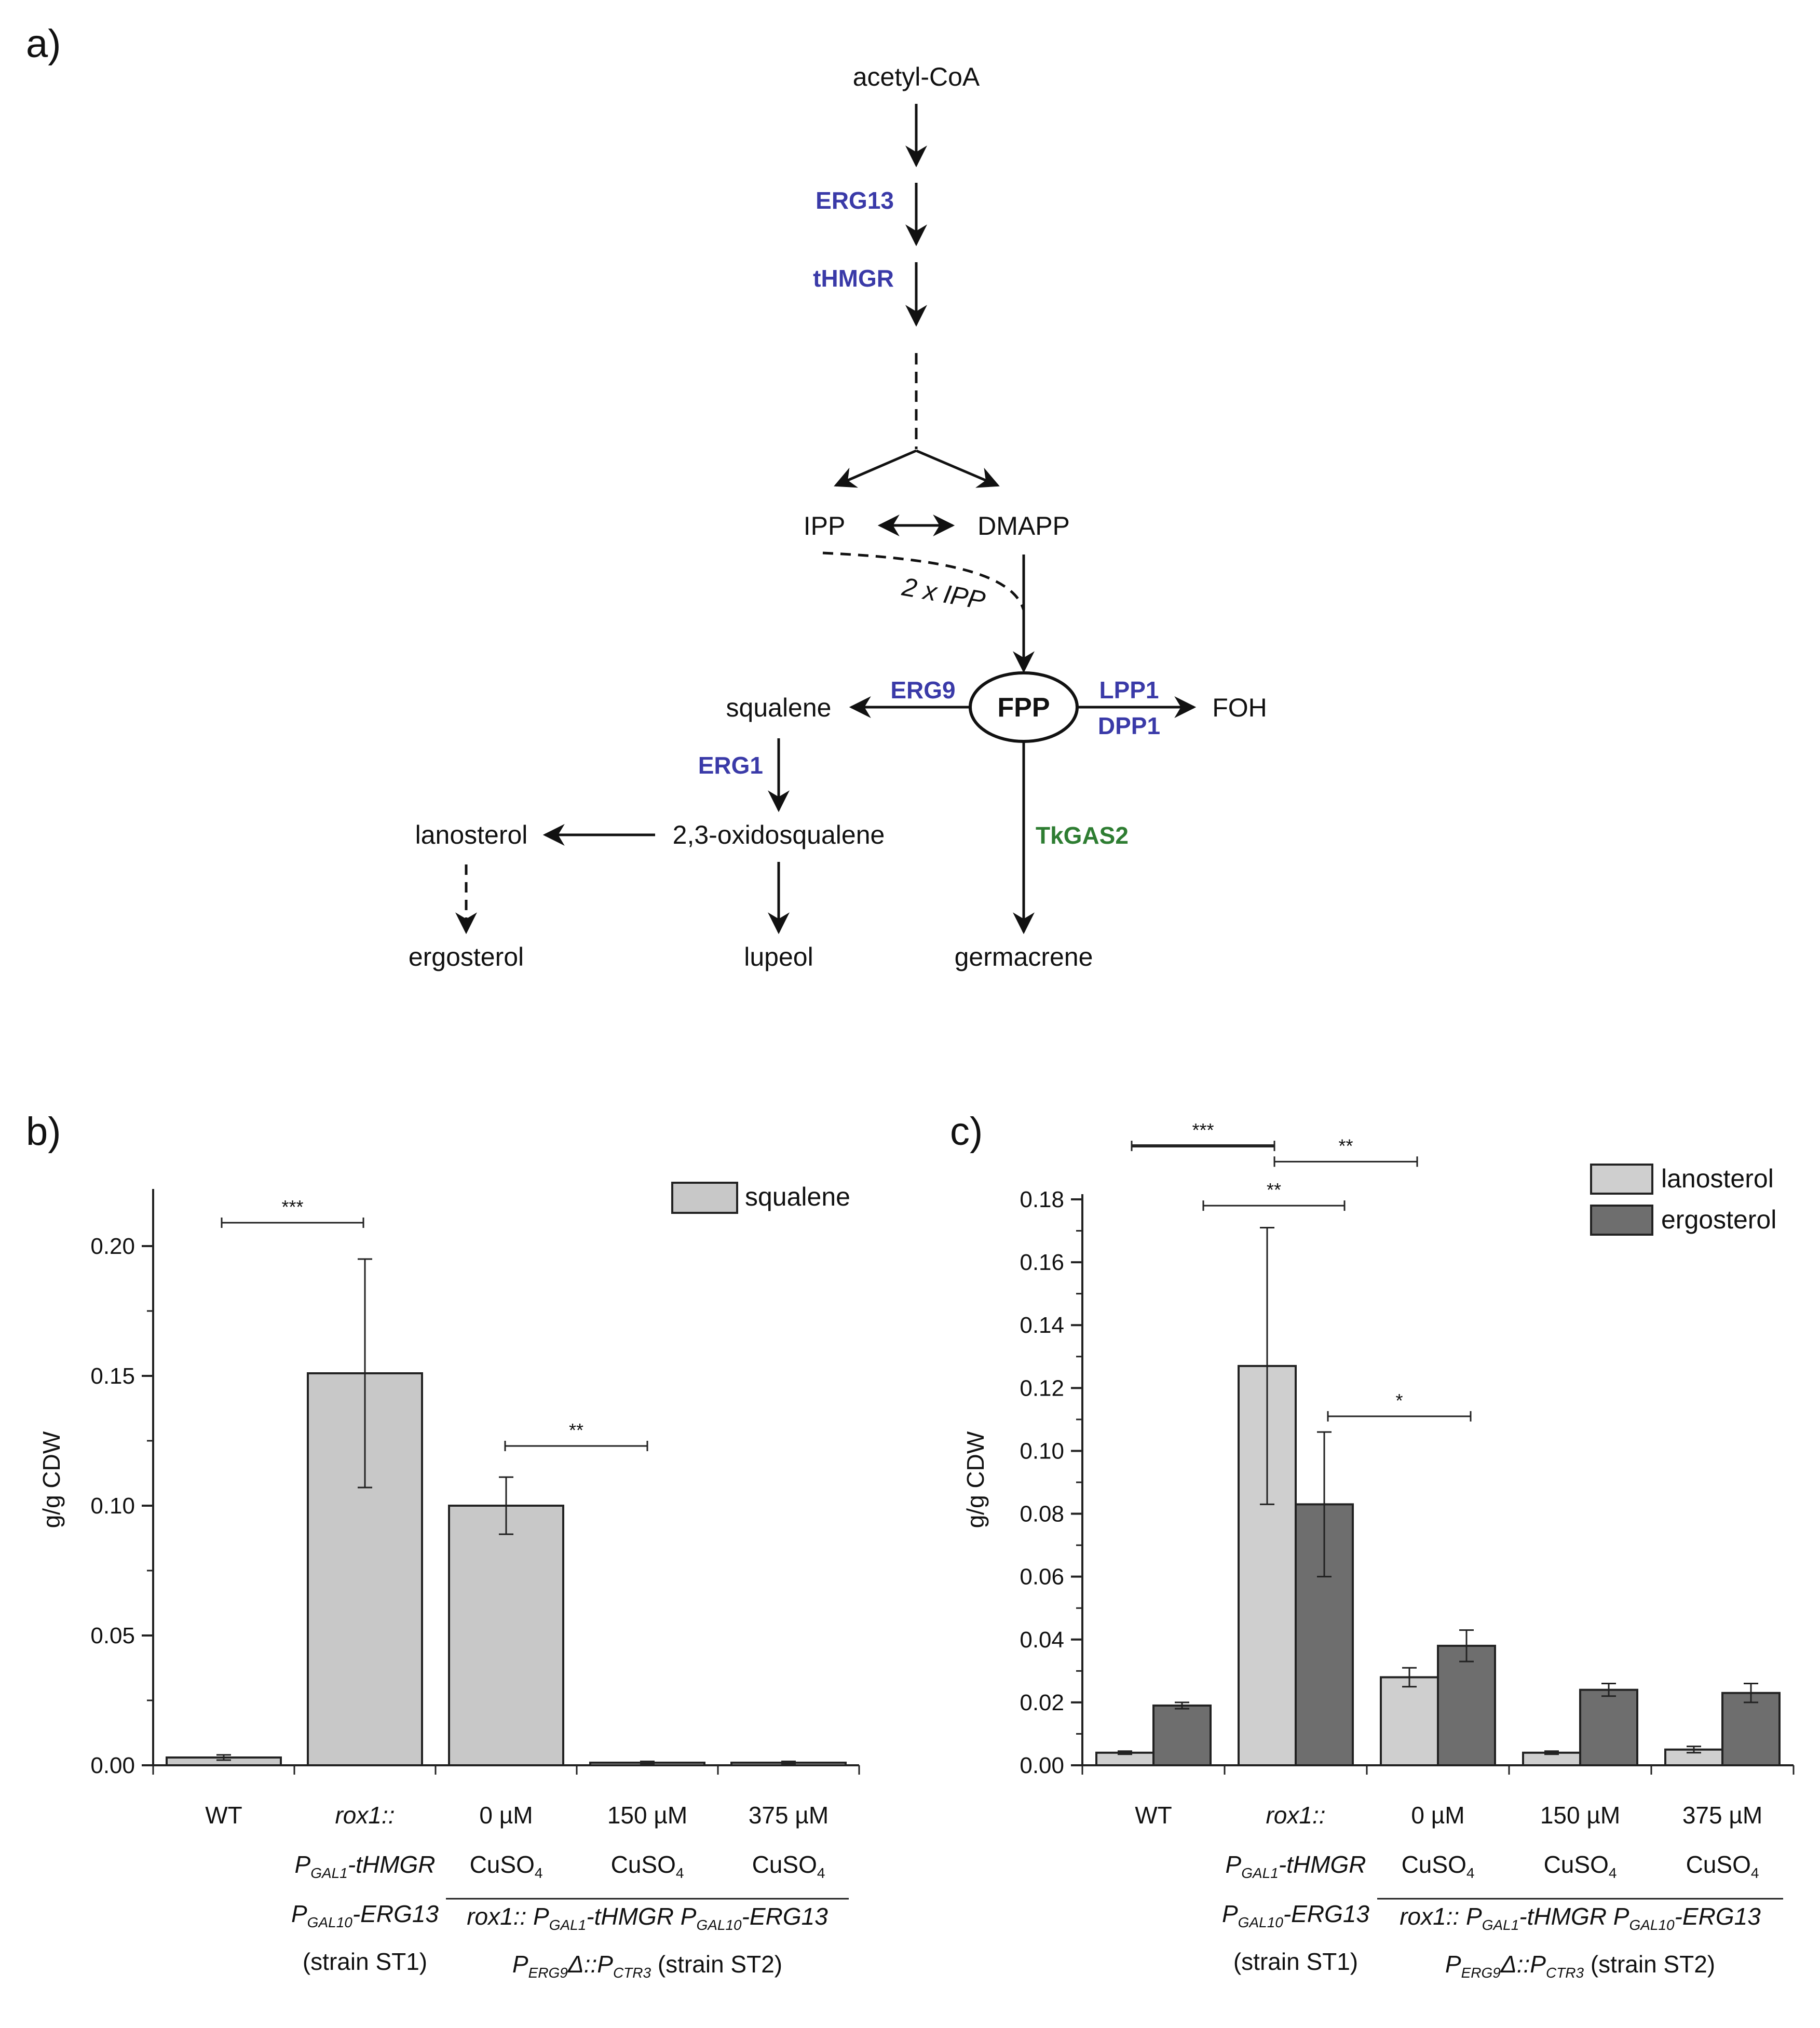 This screenshot has height=2028, width=1820. What do you see at coordinates (1239, 708) in the screenshot?
I see `node-foh: FOH` at bounding box center [1239, 708].